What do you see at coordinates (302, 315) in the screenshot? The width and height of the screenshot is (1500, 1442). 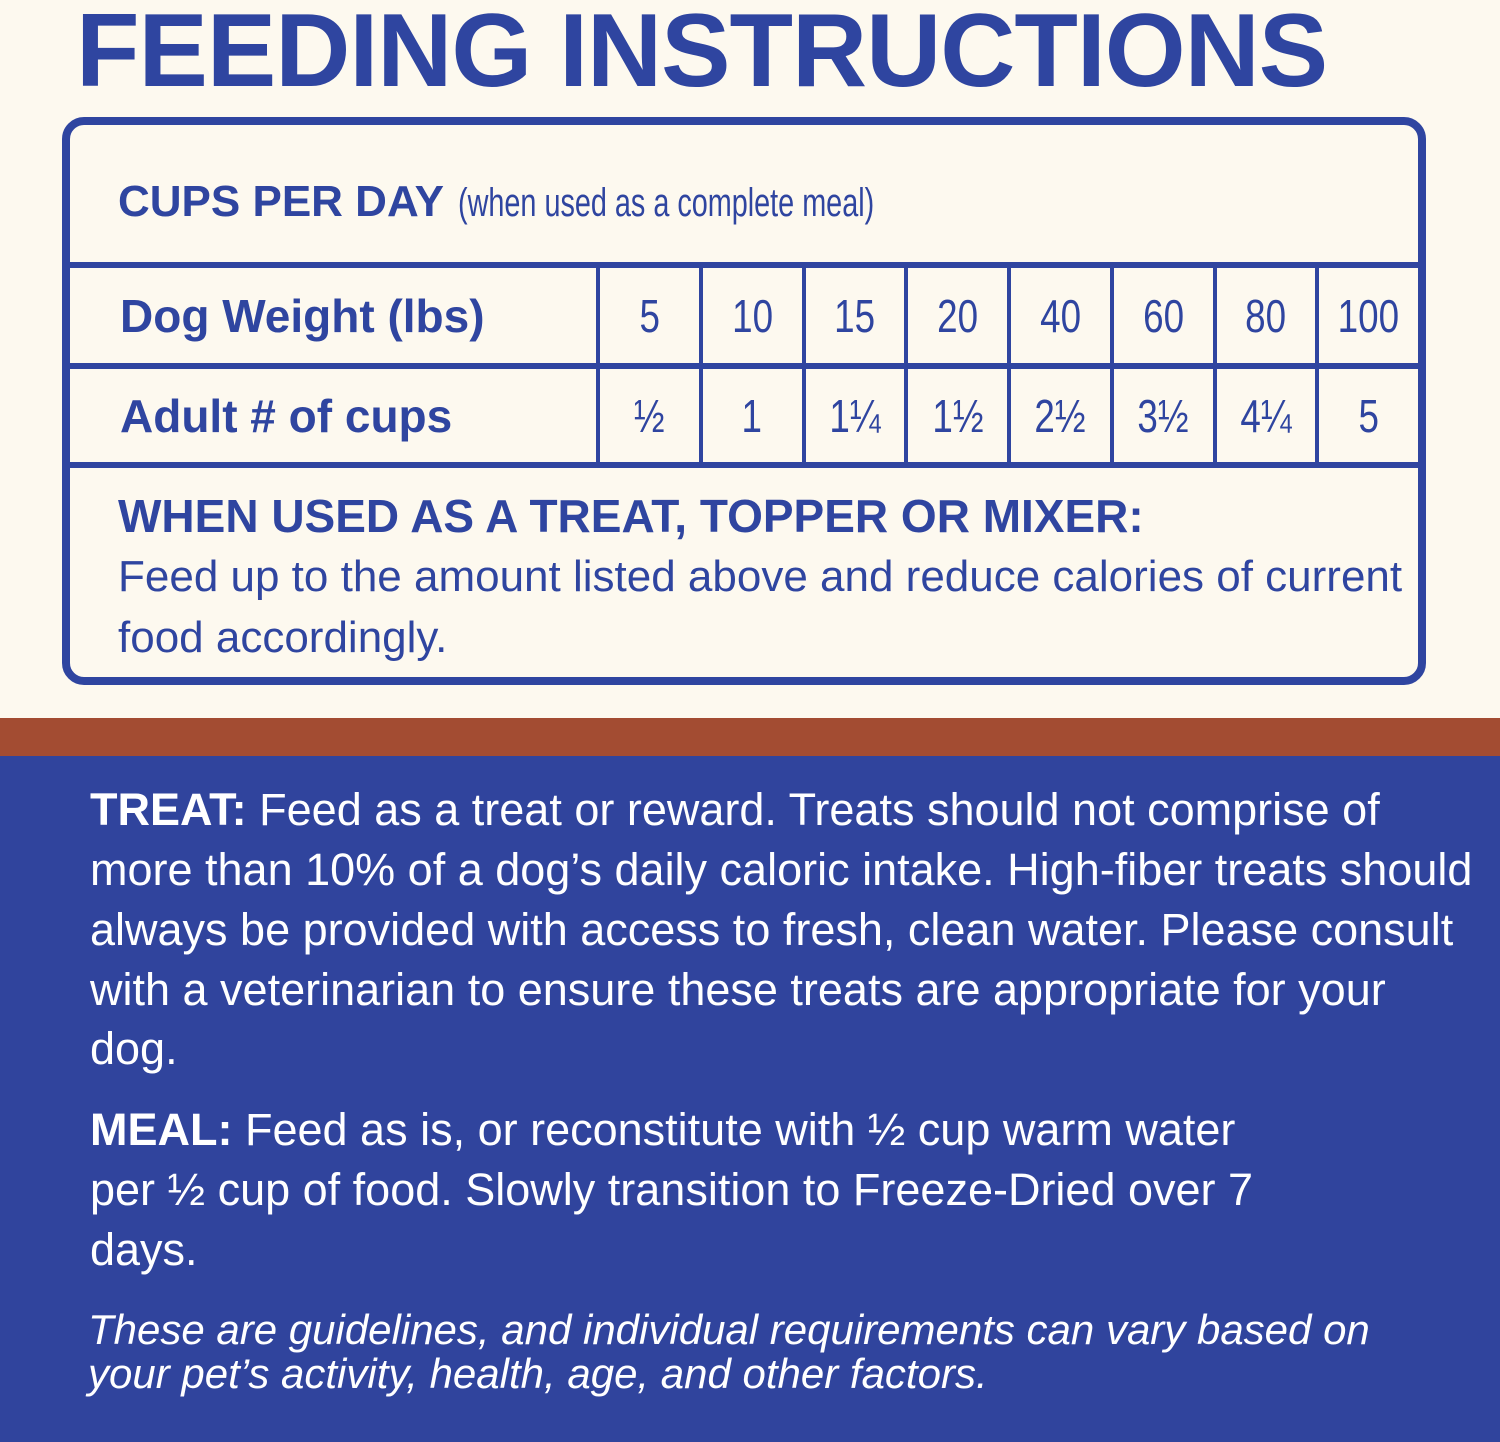 I see `row-label: Dog Weight (lbs)` at bounding box center [302, 315].